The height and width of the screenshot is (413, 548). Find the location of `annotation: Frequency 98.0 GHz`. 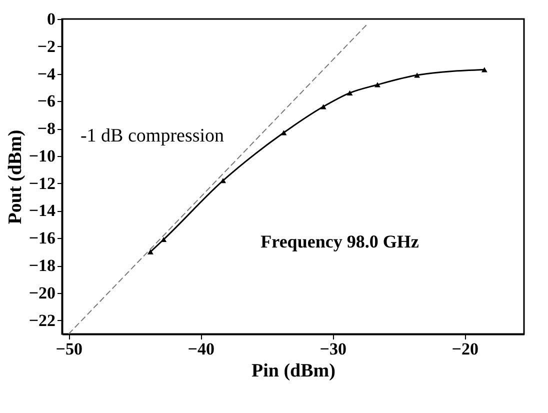

annotation: Frequency 98.0 GHz is located at coordinates (339, 242).